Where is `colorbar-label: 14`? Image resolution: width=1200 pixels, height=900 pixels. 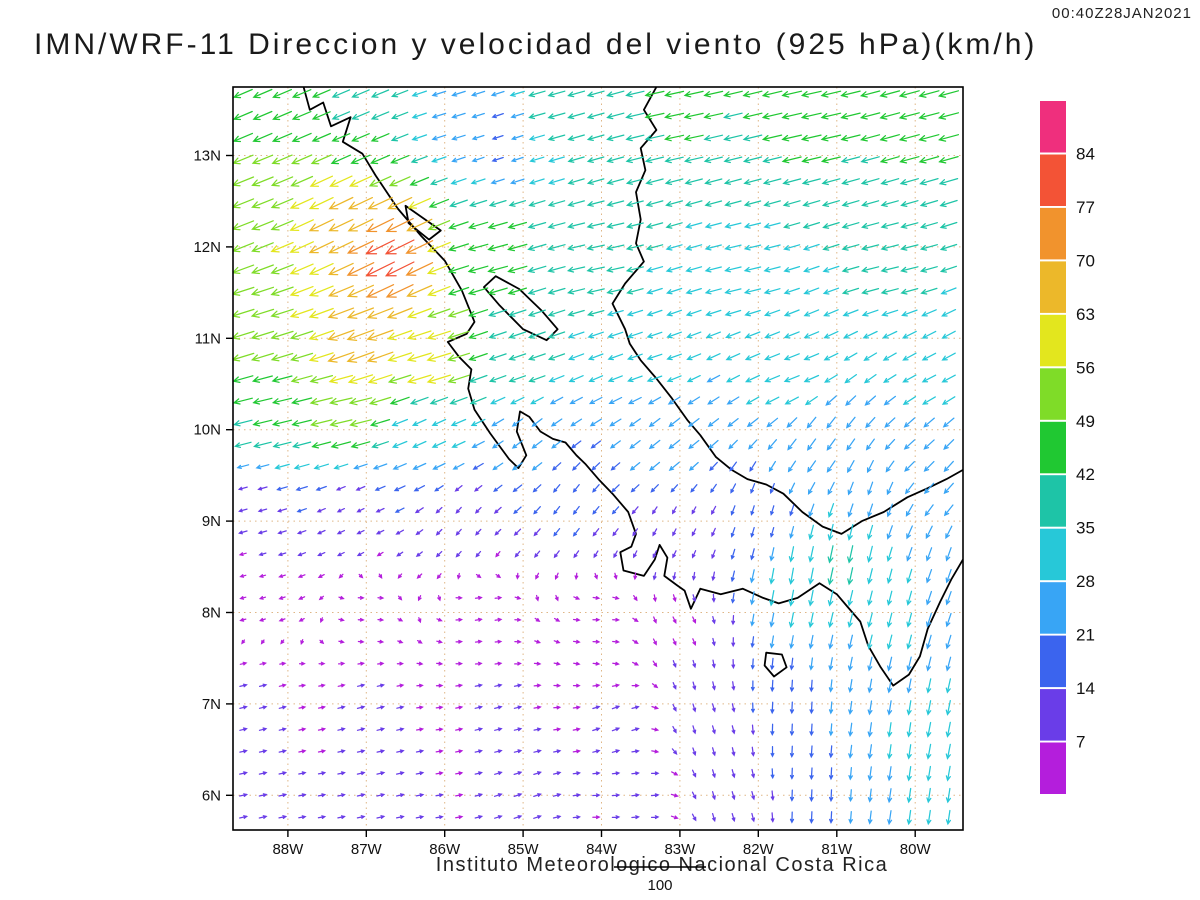
colorbar-label: 14 is located at coordinates (1085, 688).